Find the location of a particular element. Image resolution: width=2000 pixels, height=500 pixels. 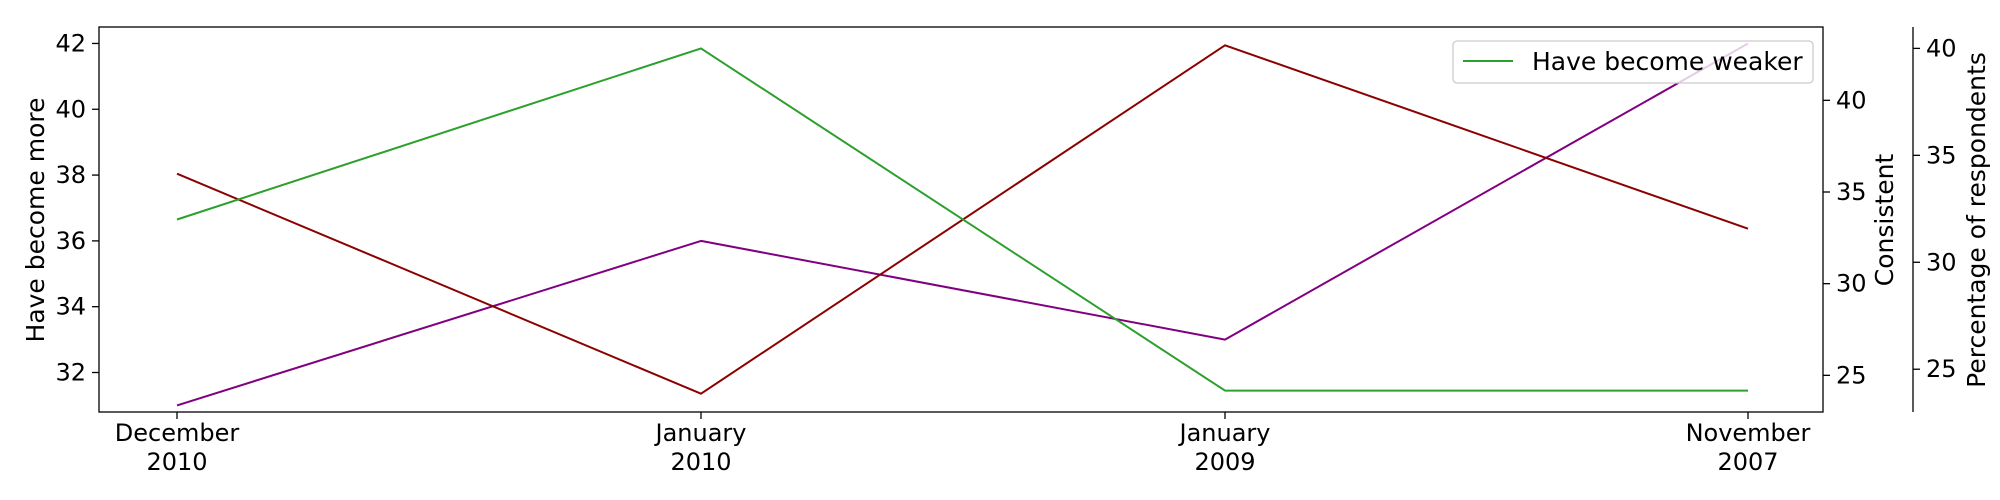

x-tick-label: January 2010 is located at coordinates (700, 447).